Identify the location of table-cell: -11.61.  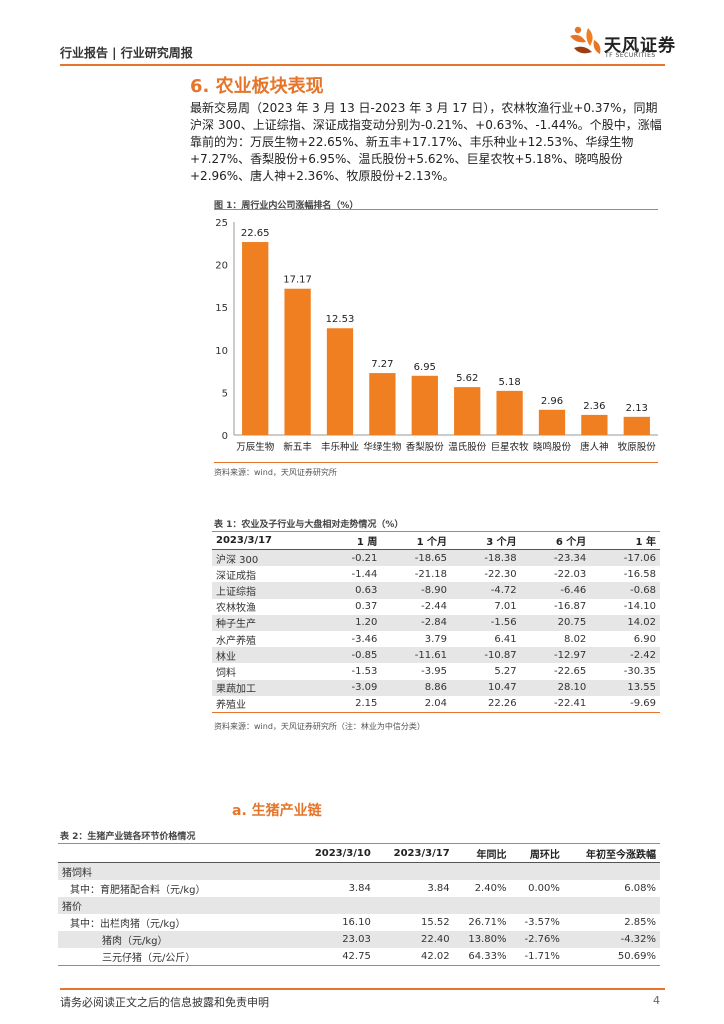
(416, 655).